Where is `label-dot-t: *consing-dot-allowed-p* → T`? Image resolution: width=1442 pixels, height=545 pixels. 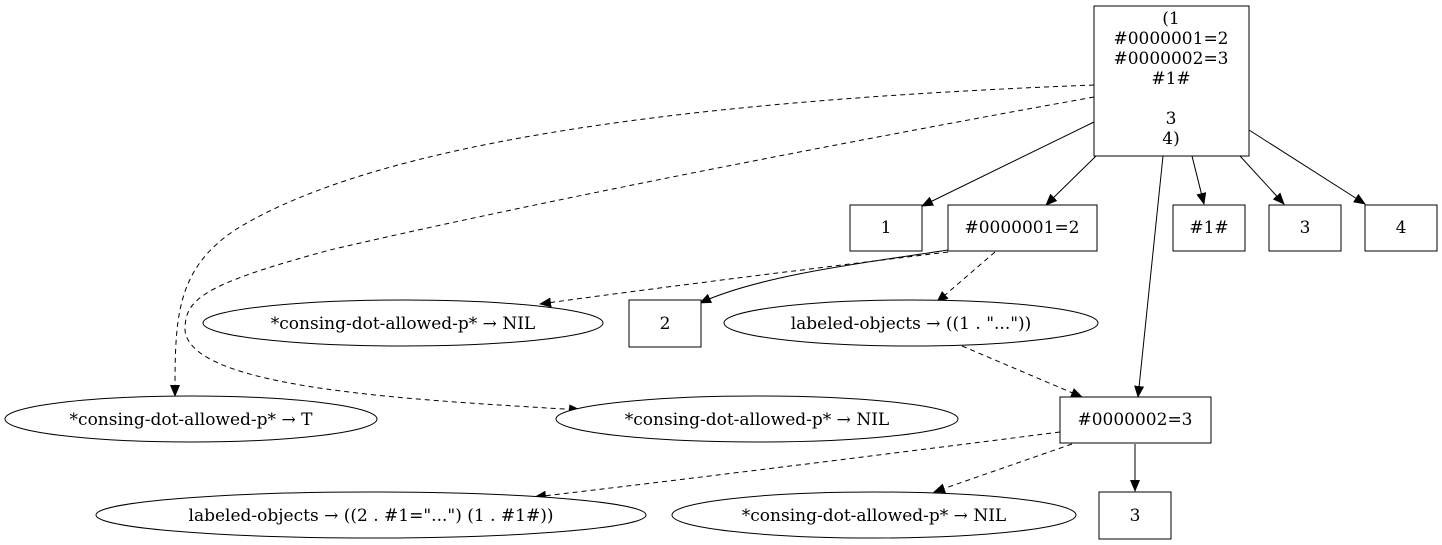
label-dot-t: *consing-dot-allowed-p* → T is located at coordinates (192, 420).